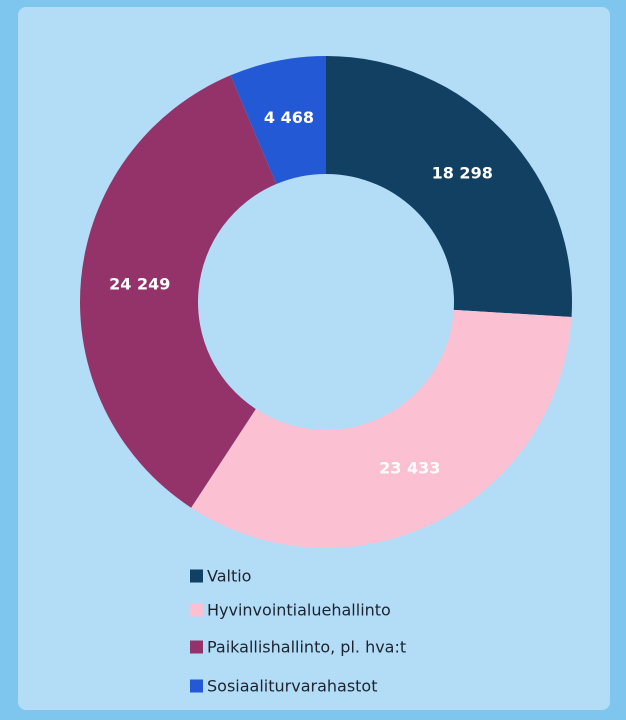 Image resolution: width=626 pixels, height=720 pixels. What do you see at coordinates (306, 647) in the screenshot?
I see `legend-label: Paikallishallinto, pl. hva:t` at bounding box center [306, 647].